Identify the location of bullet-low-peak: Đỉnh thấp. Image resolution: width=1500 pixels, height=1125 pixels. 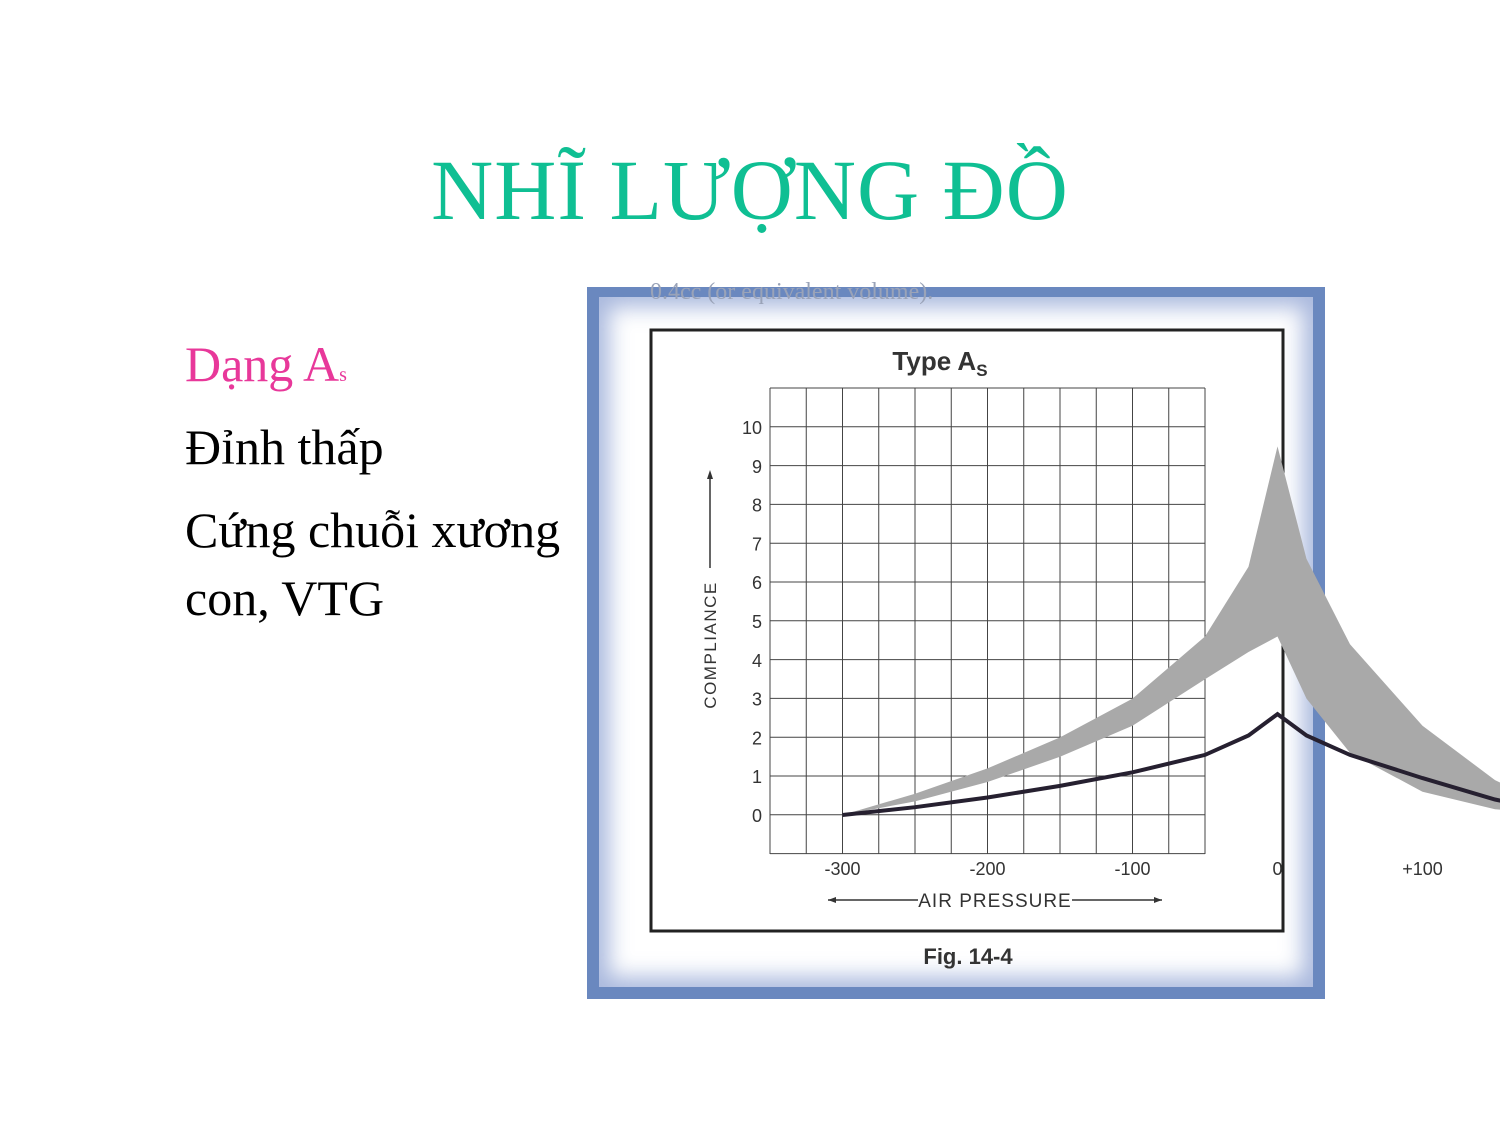
(284, 446).